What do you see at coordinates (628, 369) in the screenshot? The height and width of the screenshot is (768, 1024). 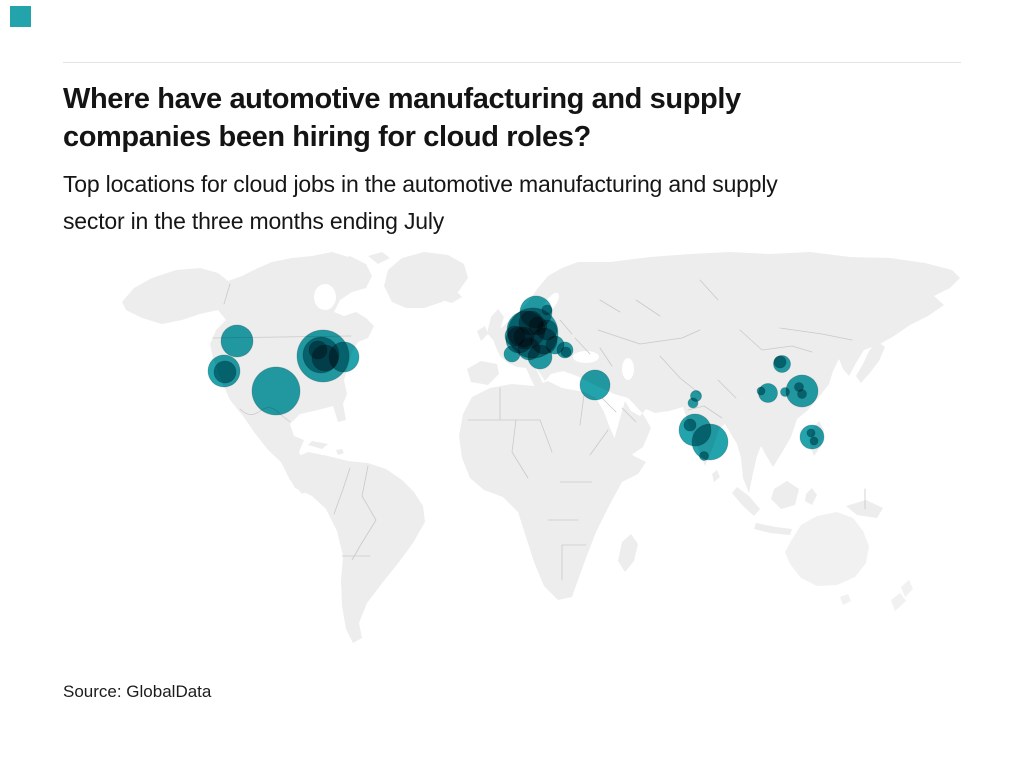 I see `sea-caspian` at bounding box center [628, 369].